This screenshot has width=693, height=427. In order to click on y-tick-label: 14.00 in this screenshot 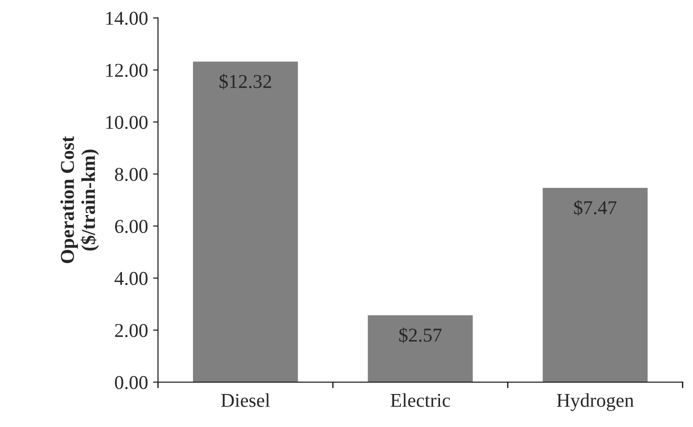, I will do `click(127, 18)`.